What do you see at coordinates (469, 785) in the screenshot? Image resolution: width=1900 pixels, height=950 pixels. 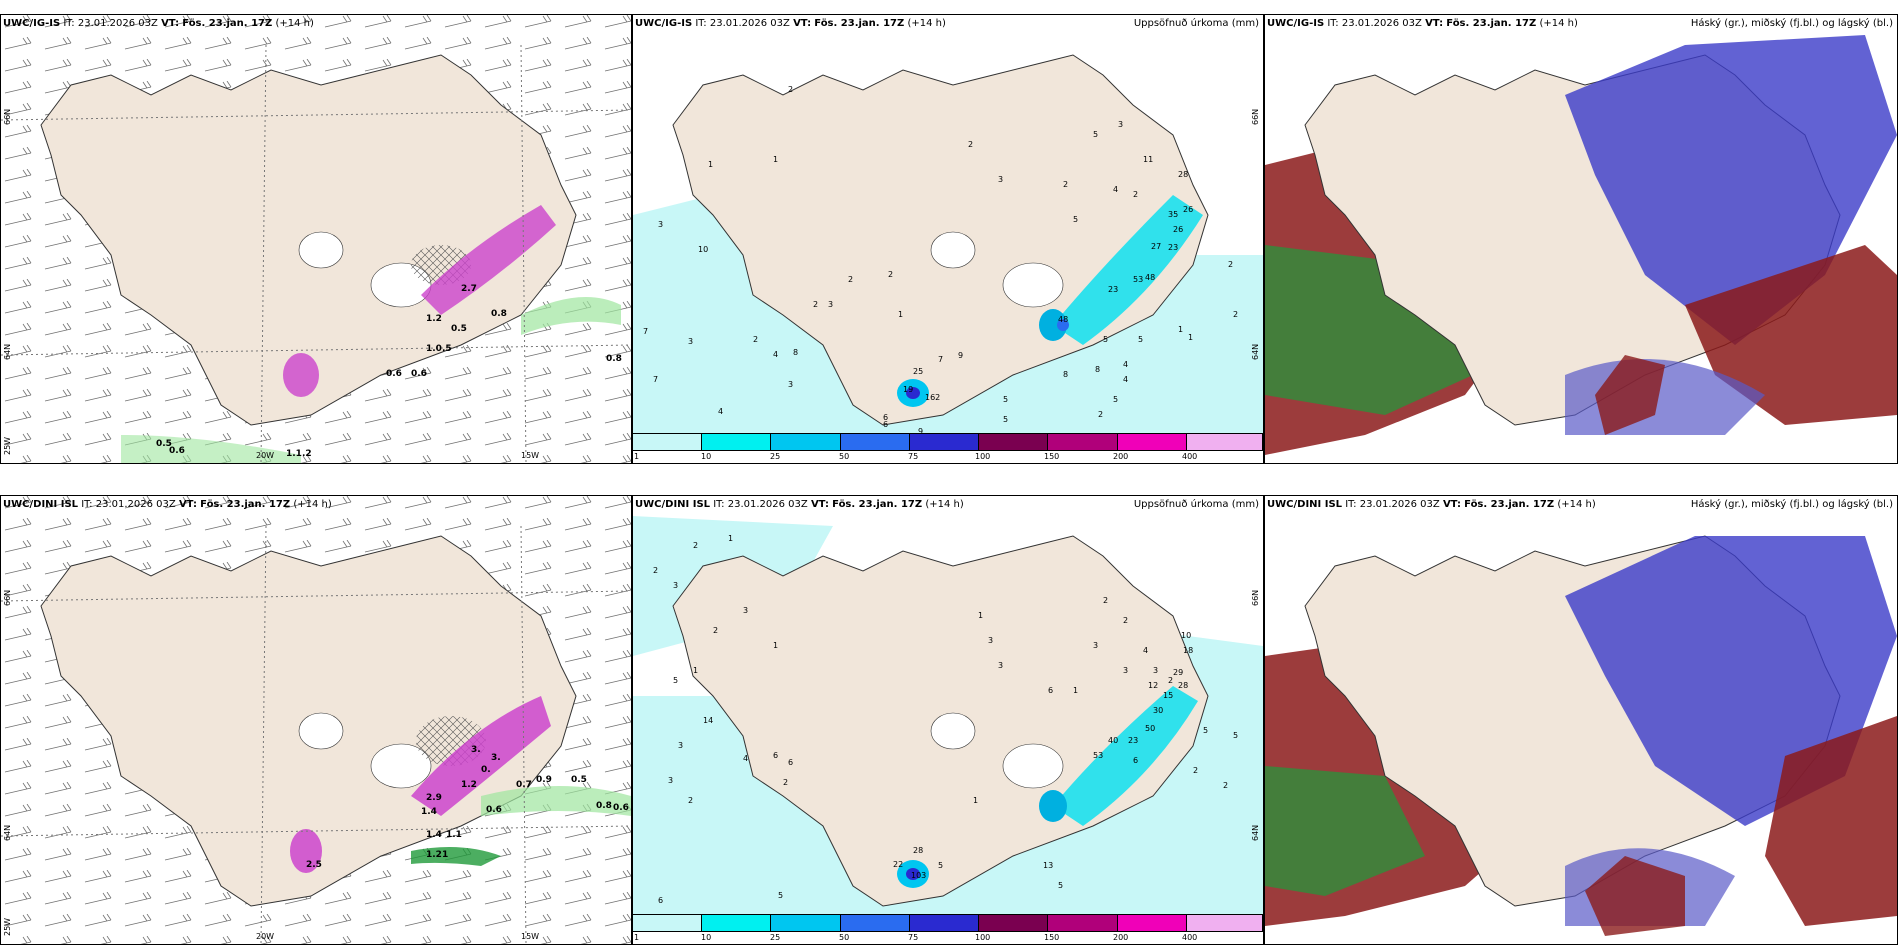 I see `value-label: 1.2` at bounding box center [469, 785].